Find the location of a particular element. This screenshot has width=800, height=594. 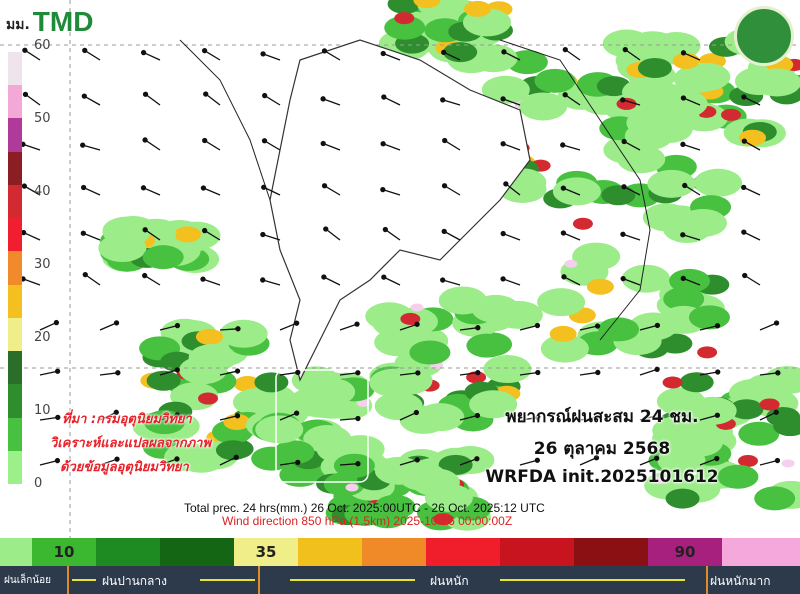

vertical-color-legend is located at coordinates (15, 268).